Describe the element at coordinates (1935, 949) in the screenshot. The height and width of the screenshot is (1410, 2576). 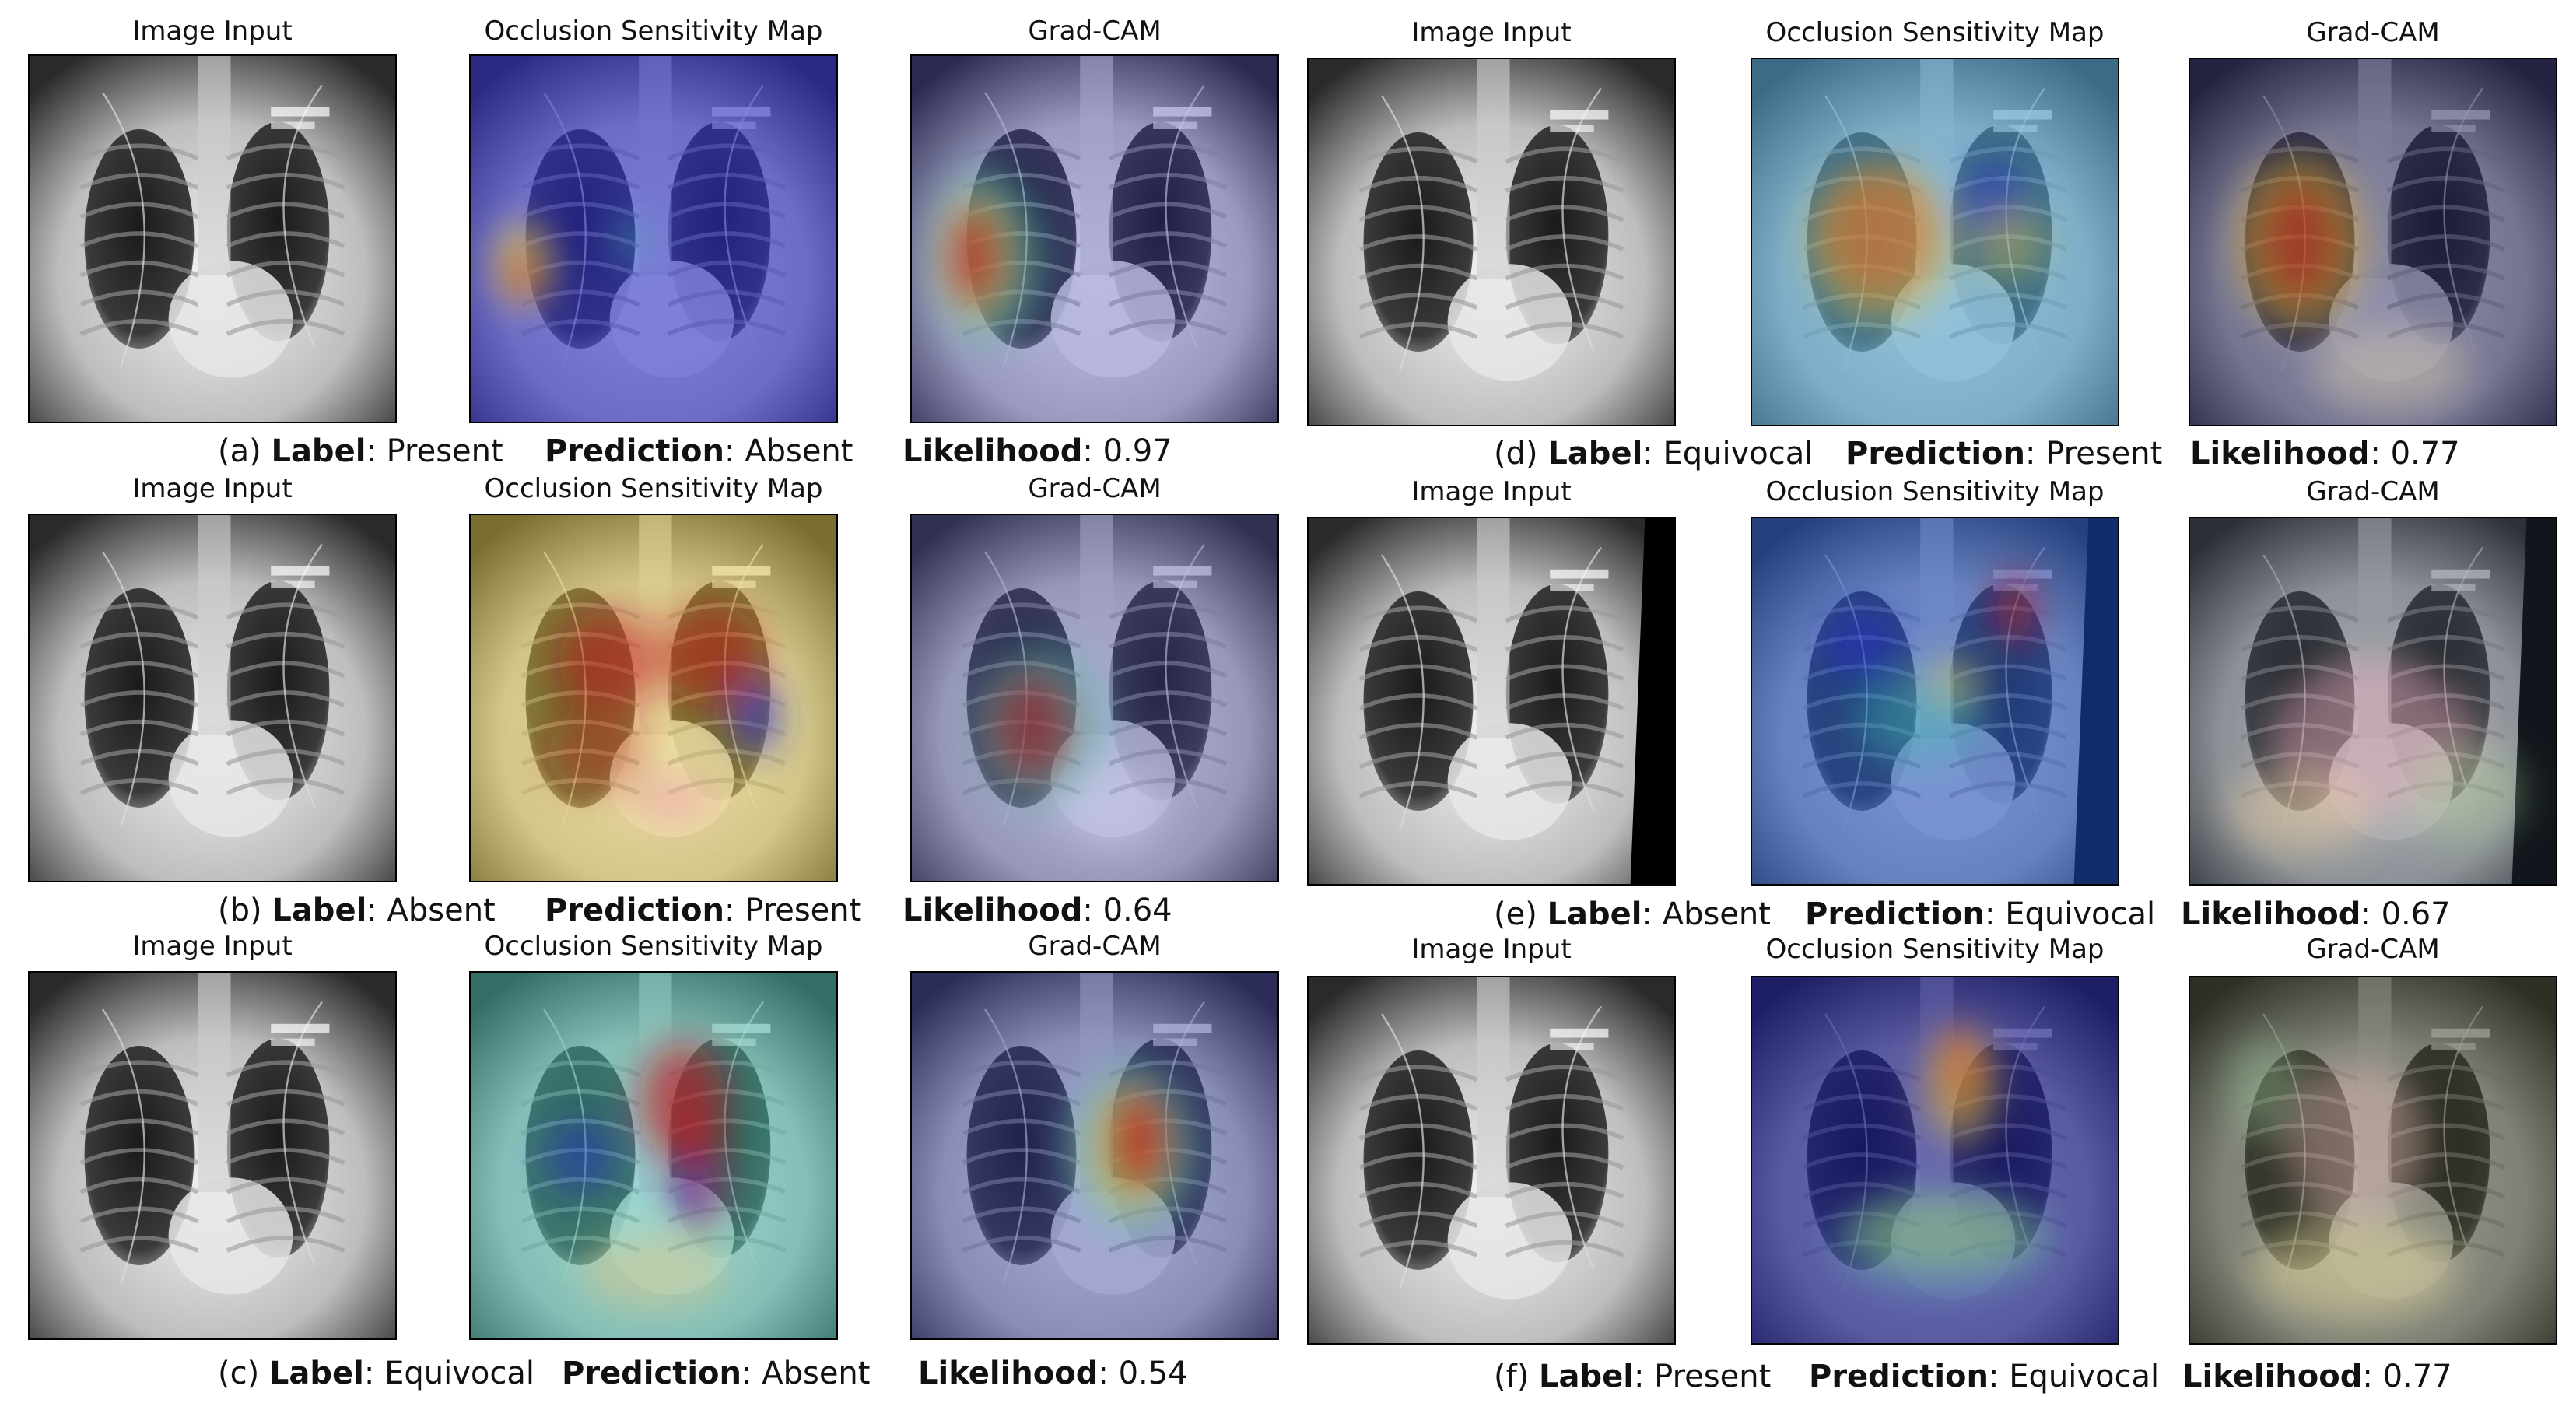
I see `panel-f-title-occlusion: Occlusion Sensitivity Map` at that location.